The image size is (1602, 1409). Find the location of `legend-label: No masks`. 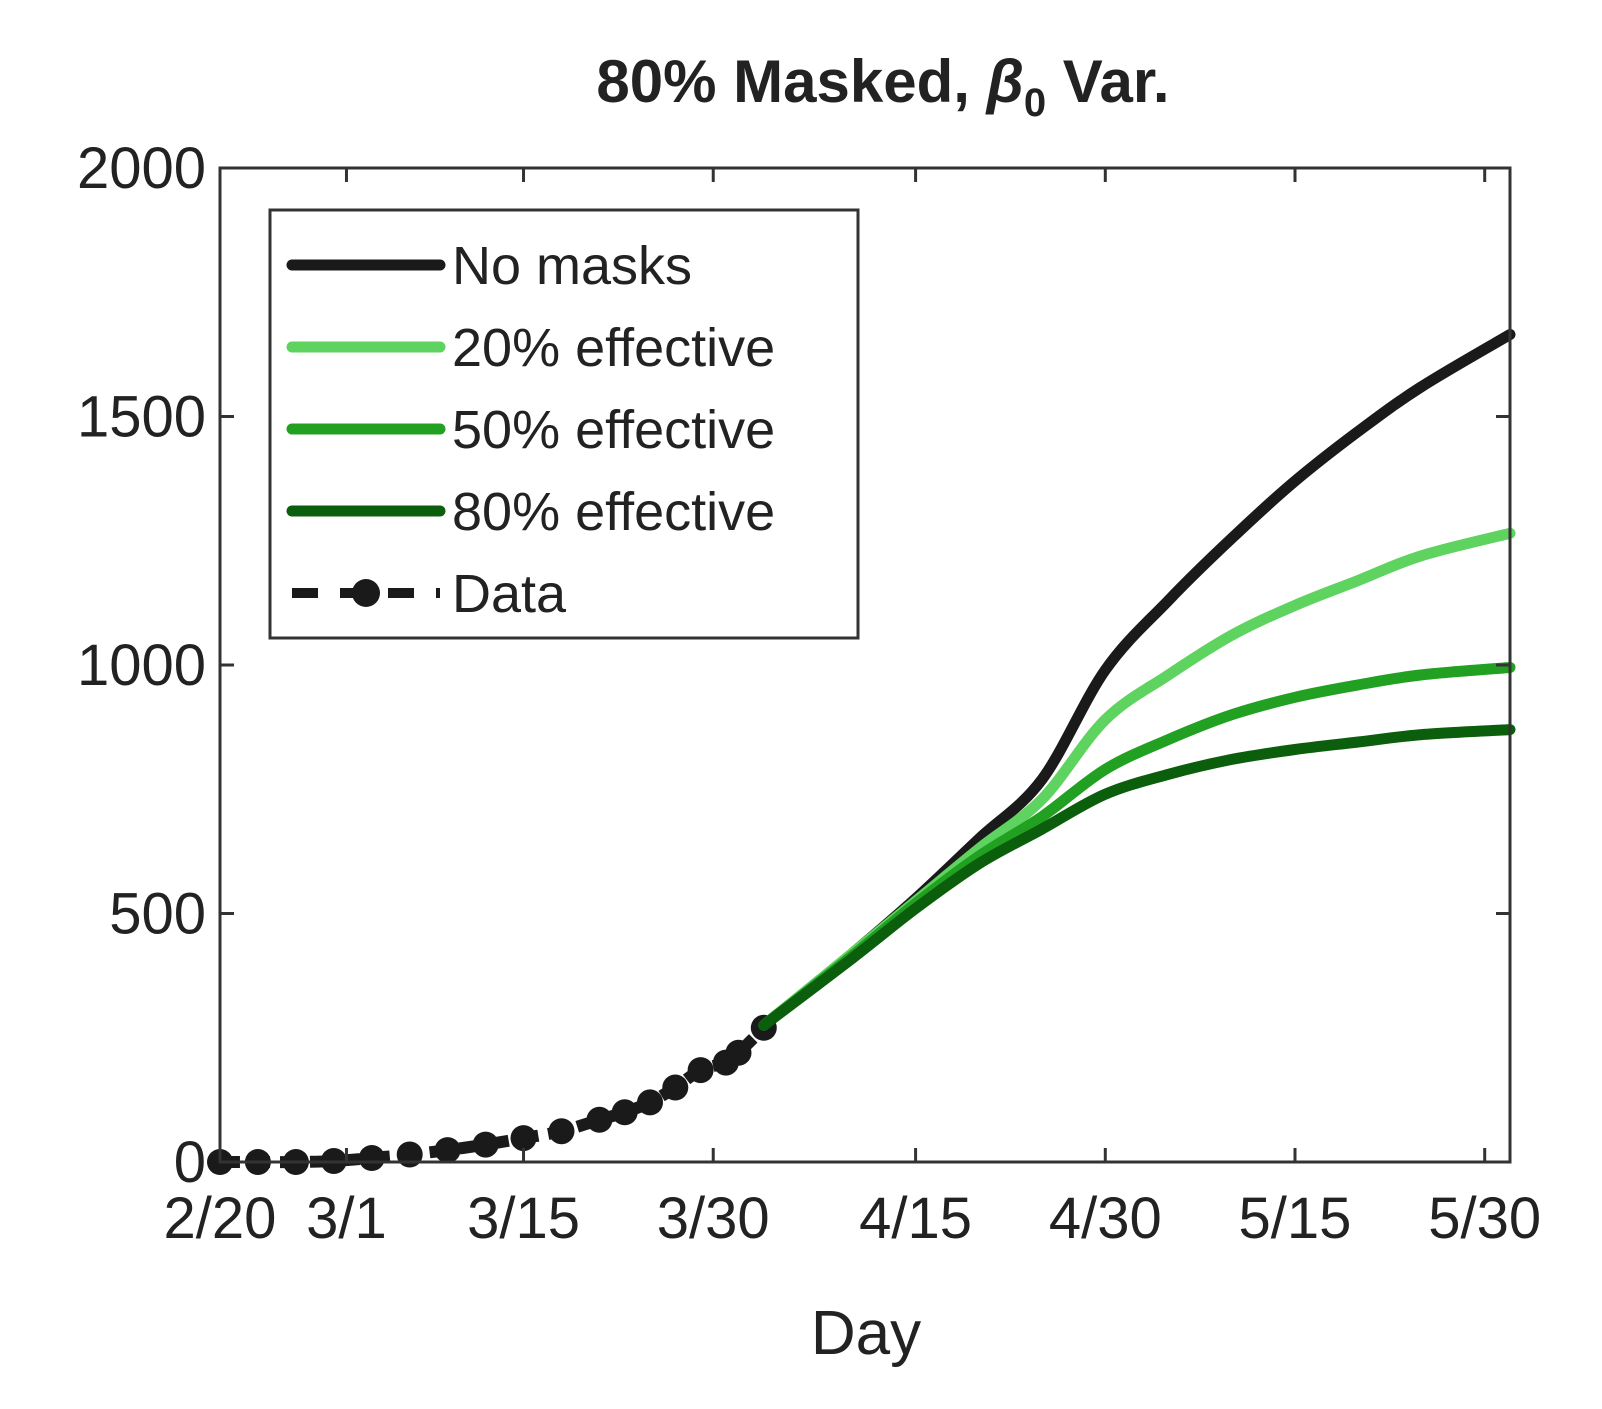

legend-label: No masks is located at coordinates (572, 266).